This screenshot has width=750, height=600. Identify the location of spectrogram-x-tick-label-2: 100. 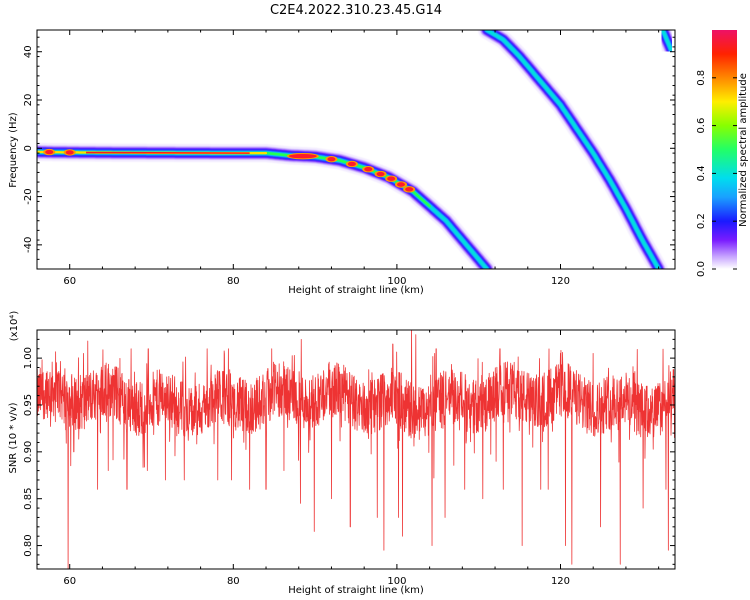
(396, 281).